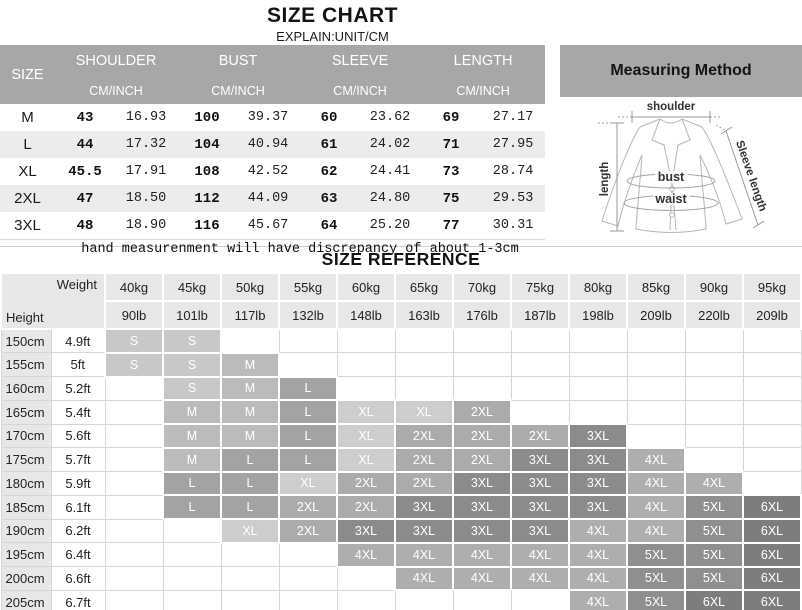 This screenshot has width=802, height=610. Describe the element at coordinates (672, 189) in the screenshot. I see `jacket-button-top` at that location.